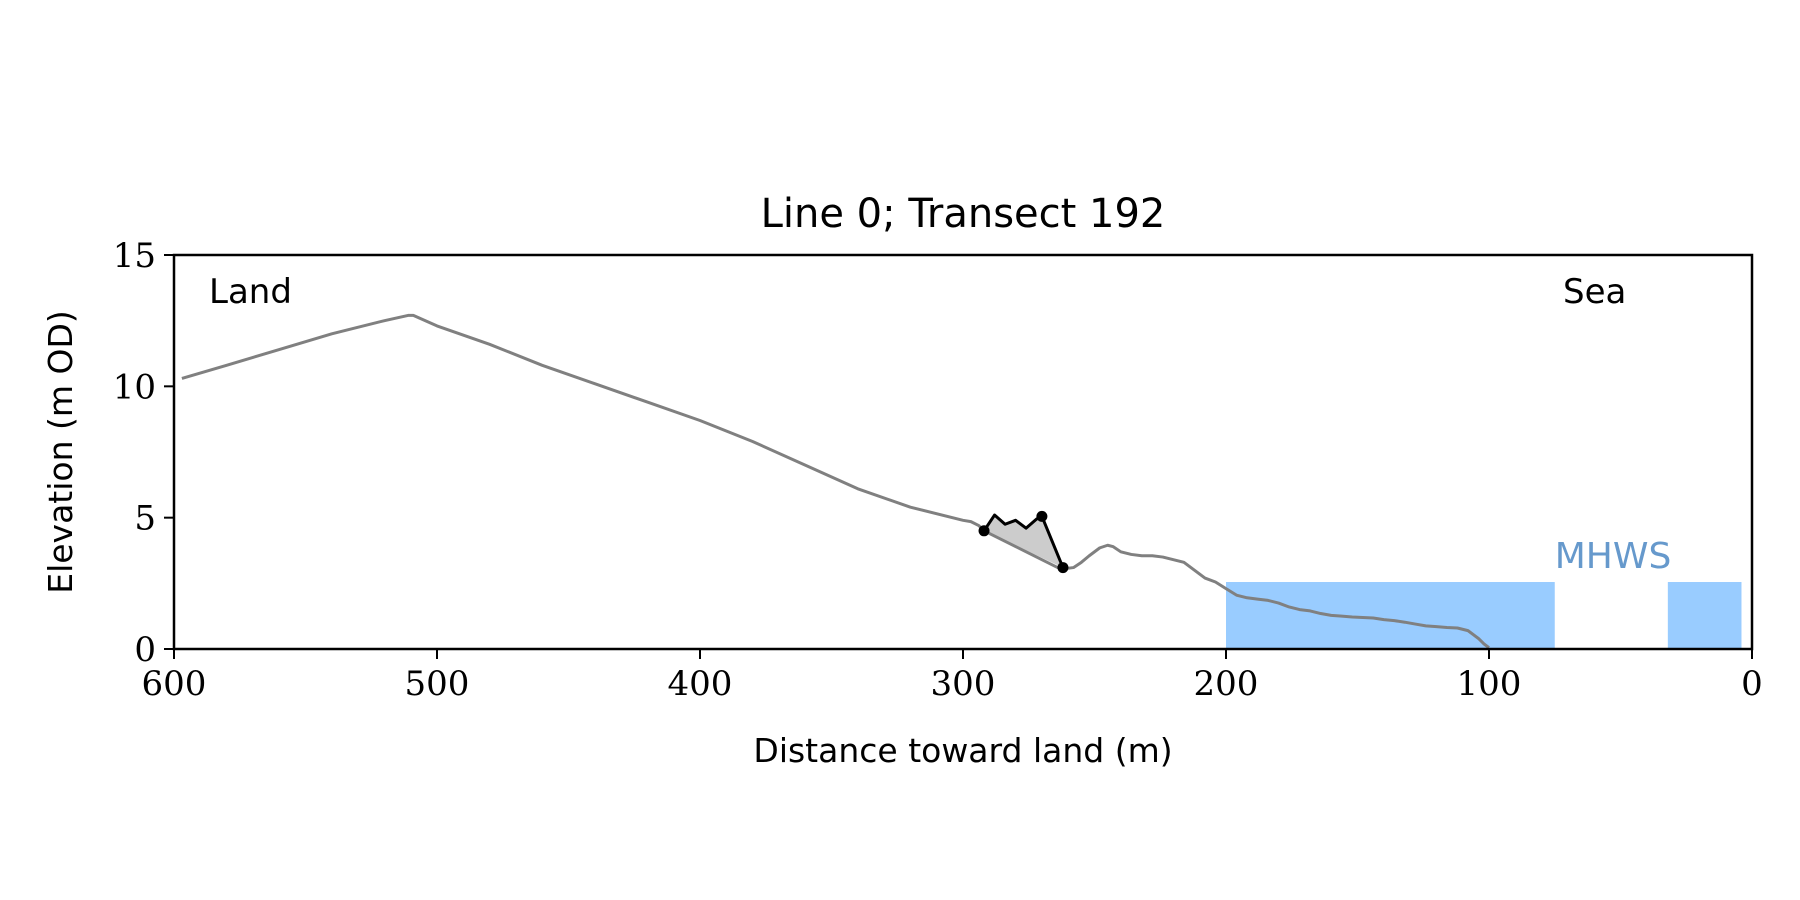 The image size is (1800, 900). Describe the element at coordinates (1489, 684) in the screenshot. I see `x-tick-label: 100` at that location.